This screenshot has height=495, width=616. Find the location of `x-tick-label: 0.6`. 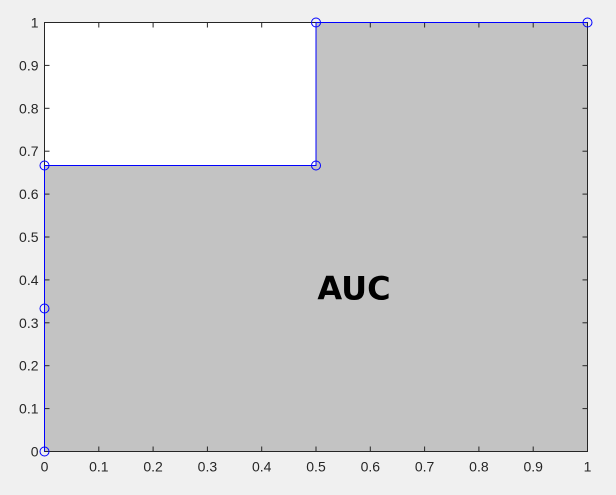

x-tick-label: 0.6 is located at coordinates (371, 467).